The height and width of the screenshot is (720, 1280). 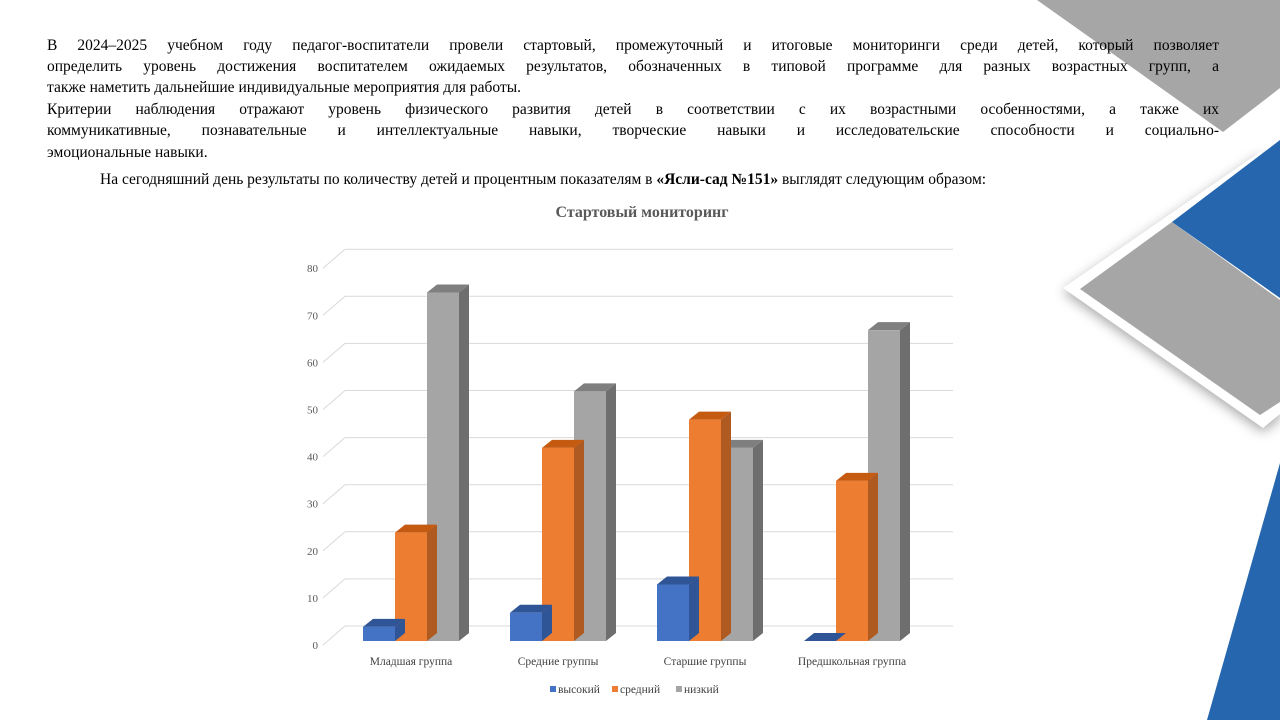 I want to click on kindergarten-name: «Ясли-сад №151», so click(x=717, y=179).